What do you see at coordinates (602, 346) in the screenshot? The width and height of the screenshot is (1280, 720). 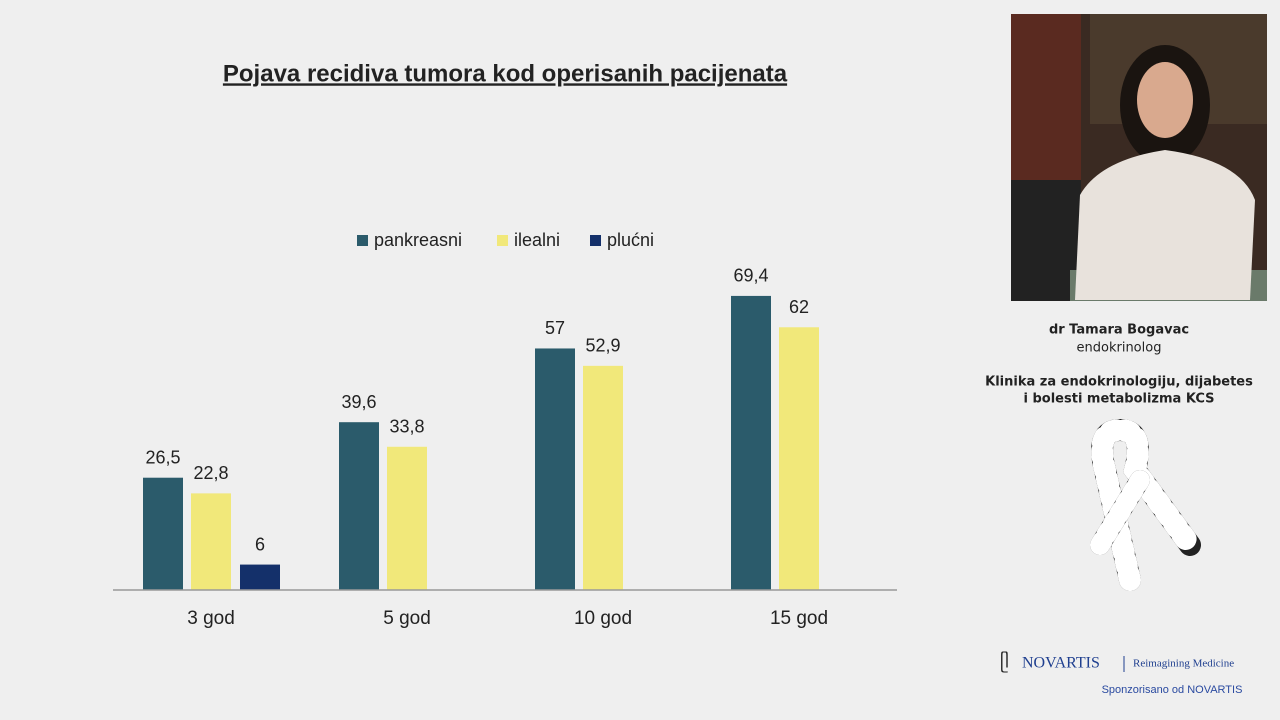 I see `data-label: 52,9` at bounding box center [602, 346].